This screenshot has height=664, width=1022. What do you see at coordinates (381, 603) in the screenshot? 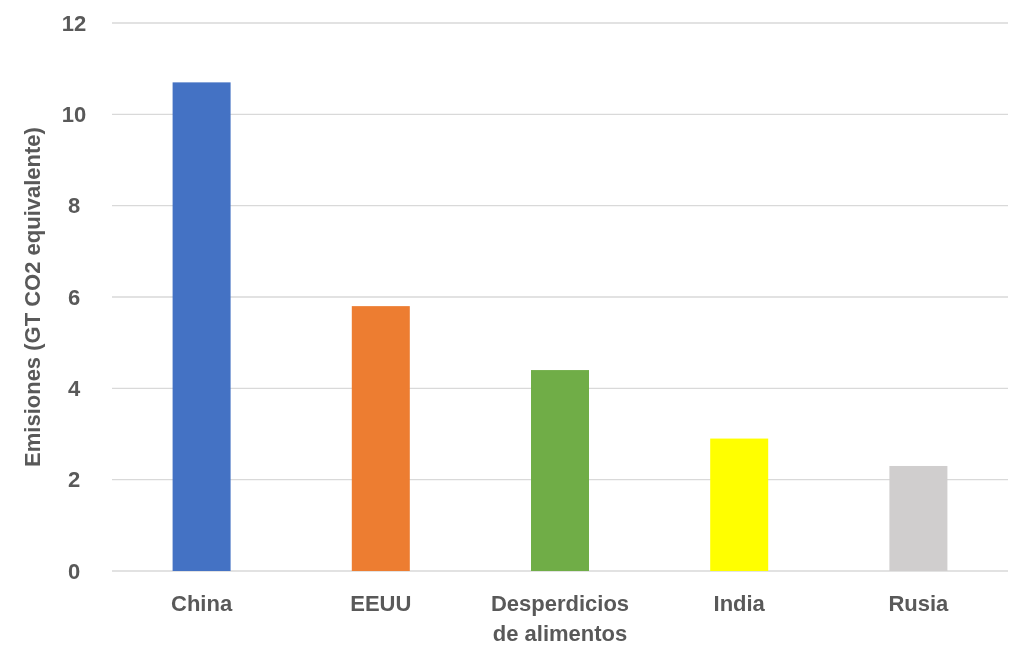
I see `x-tick-label: EEUU` at bounding box center [381, 603].